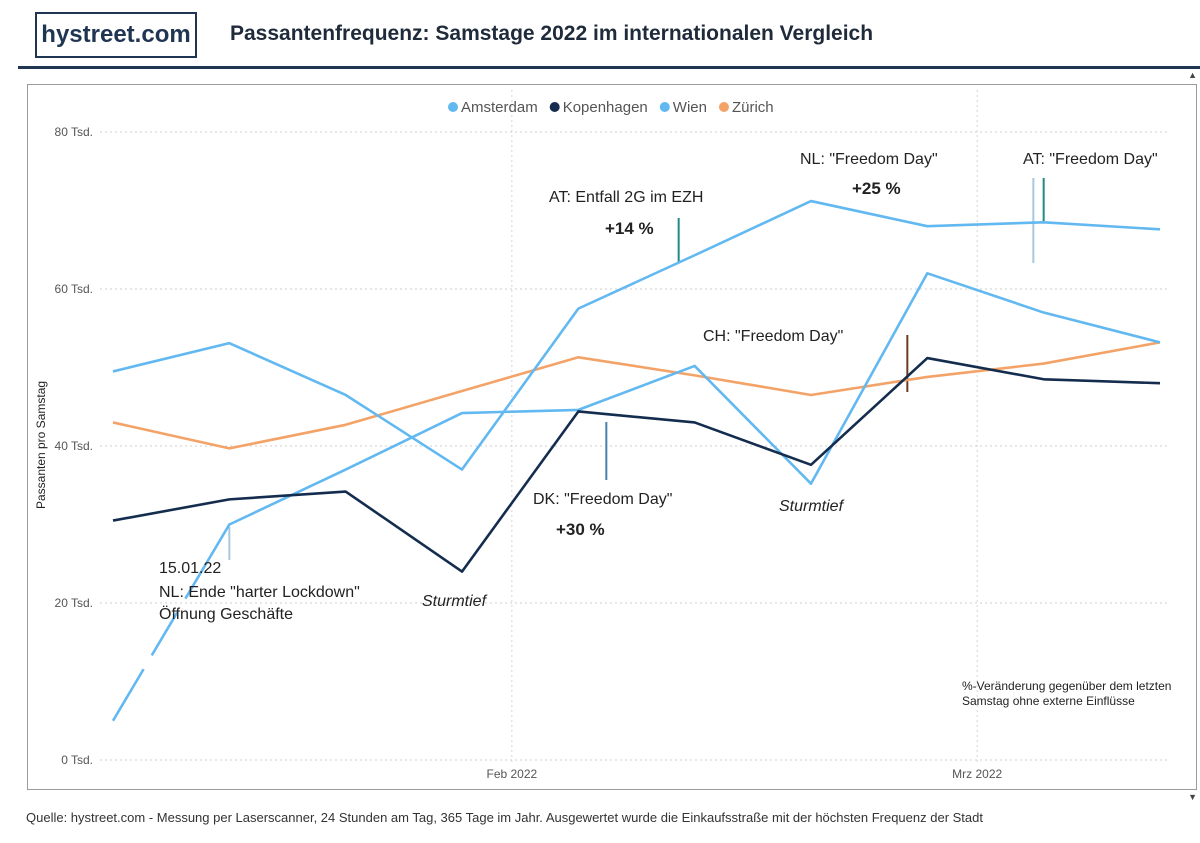  What do you see at coordinates (226, 614) in the screenshot?
I see `annotation-nl-lockdown-line-3: Öffnung Geschäfte` at bounding box center [226, 614].